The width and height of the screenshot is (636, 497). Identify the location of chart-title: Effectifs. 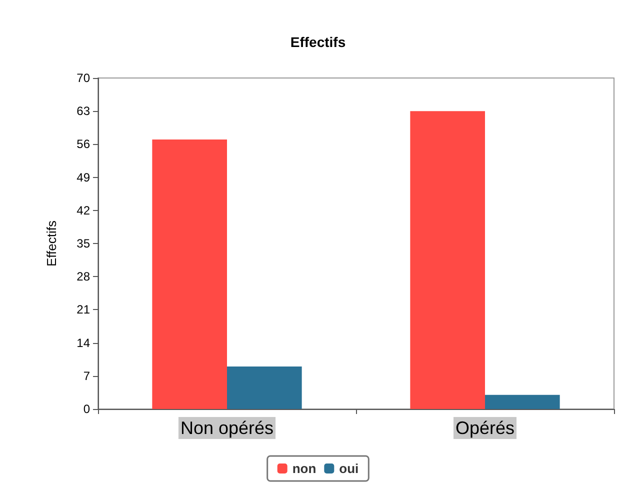
(318, 42).